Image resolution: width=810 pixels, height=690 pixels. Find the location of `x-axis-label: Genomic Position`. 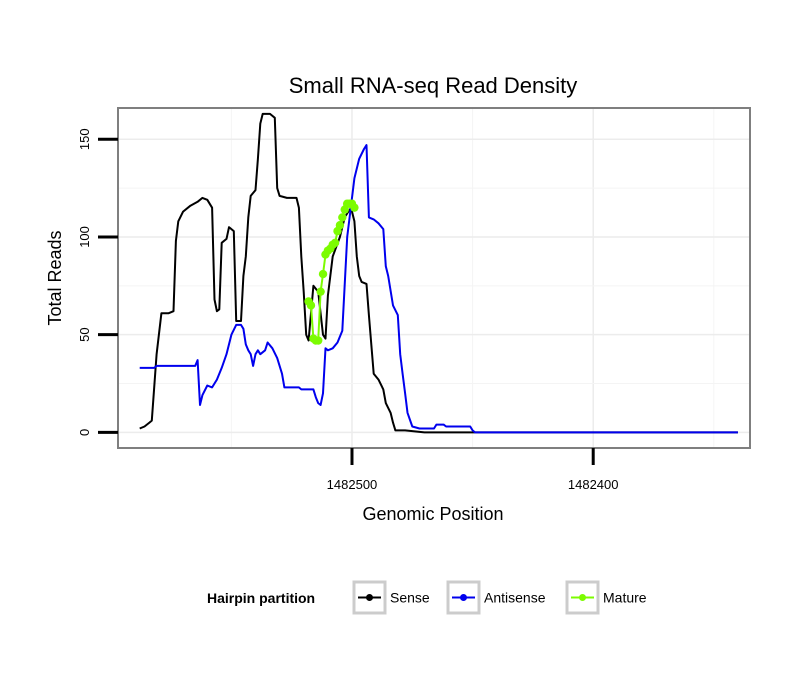

x-axis-label: Genomic Position is located at coordinates (432, 514).